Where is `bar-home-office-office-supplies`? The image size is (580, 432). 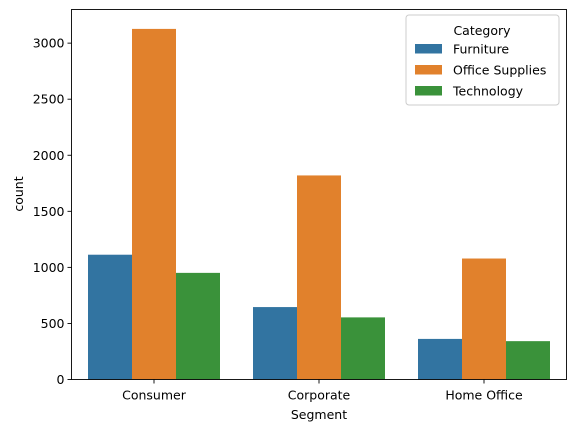
bar-home-office-office-supplies is located at coordinates (484, 319).